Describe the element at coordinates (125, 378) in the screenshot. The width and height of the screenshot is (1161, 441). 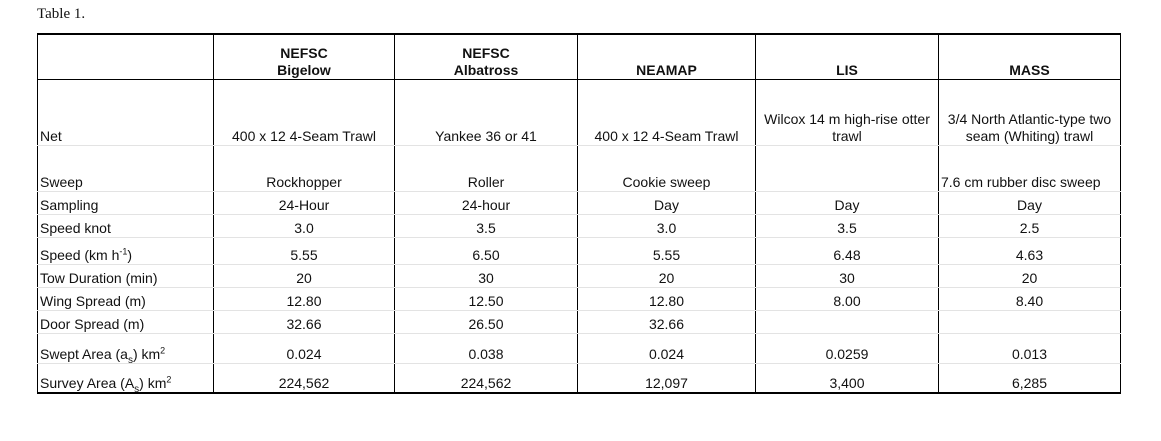
I see `row-label: Survey Area (As) km2` at that location.